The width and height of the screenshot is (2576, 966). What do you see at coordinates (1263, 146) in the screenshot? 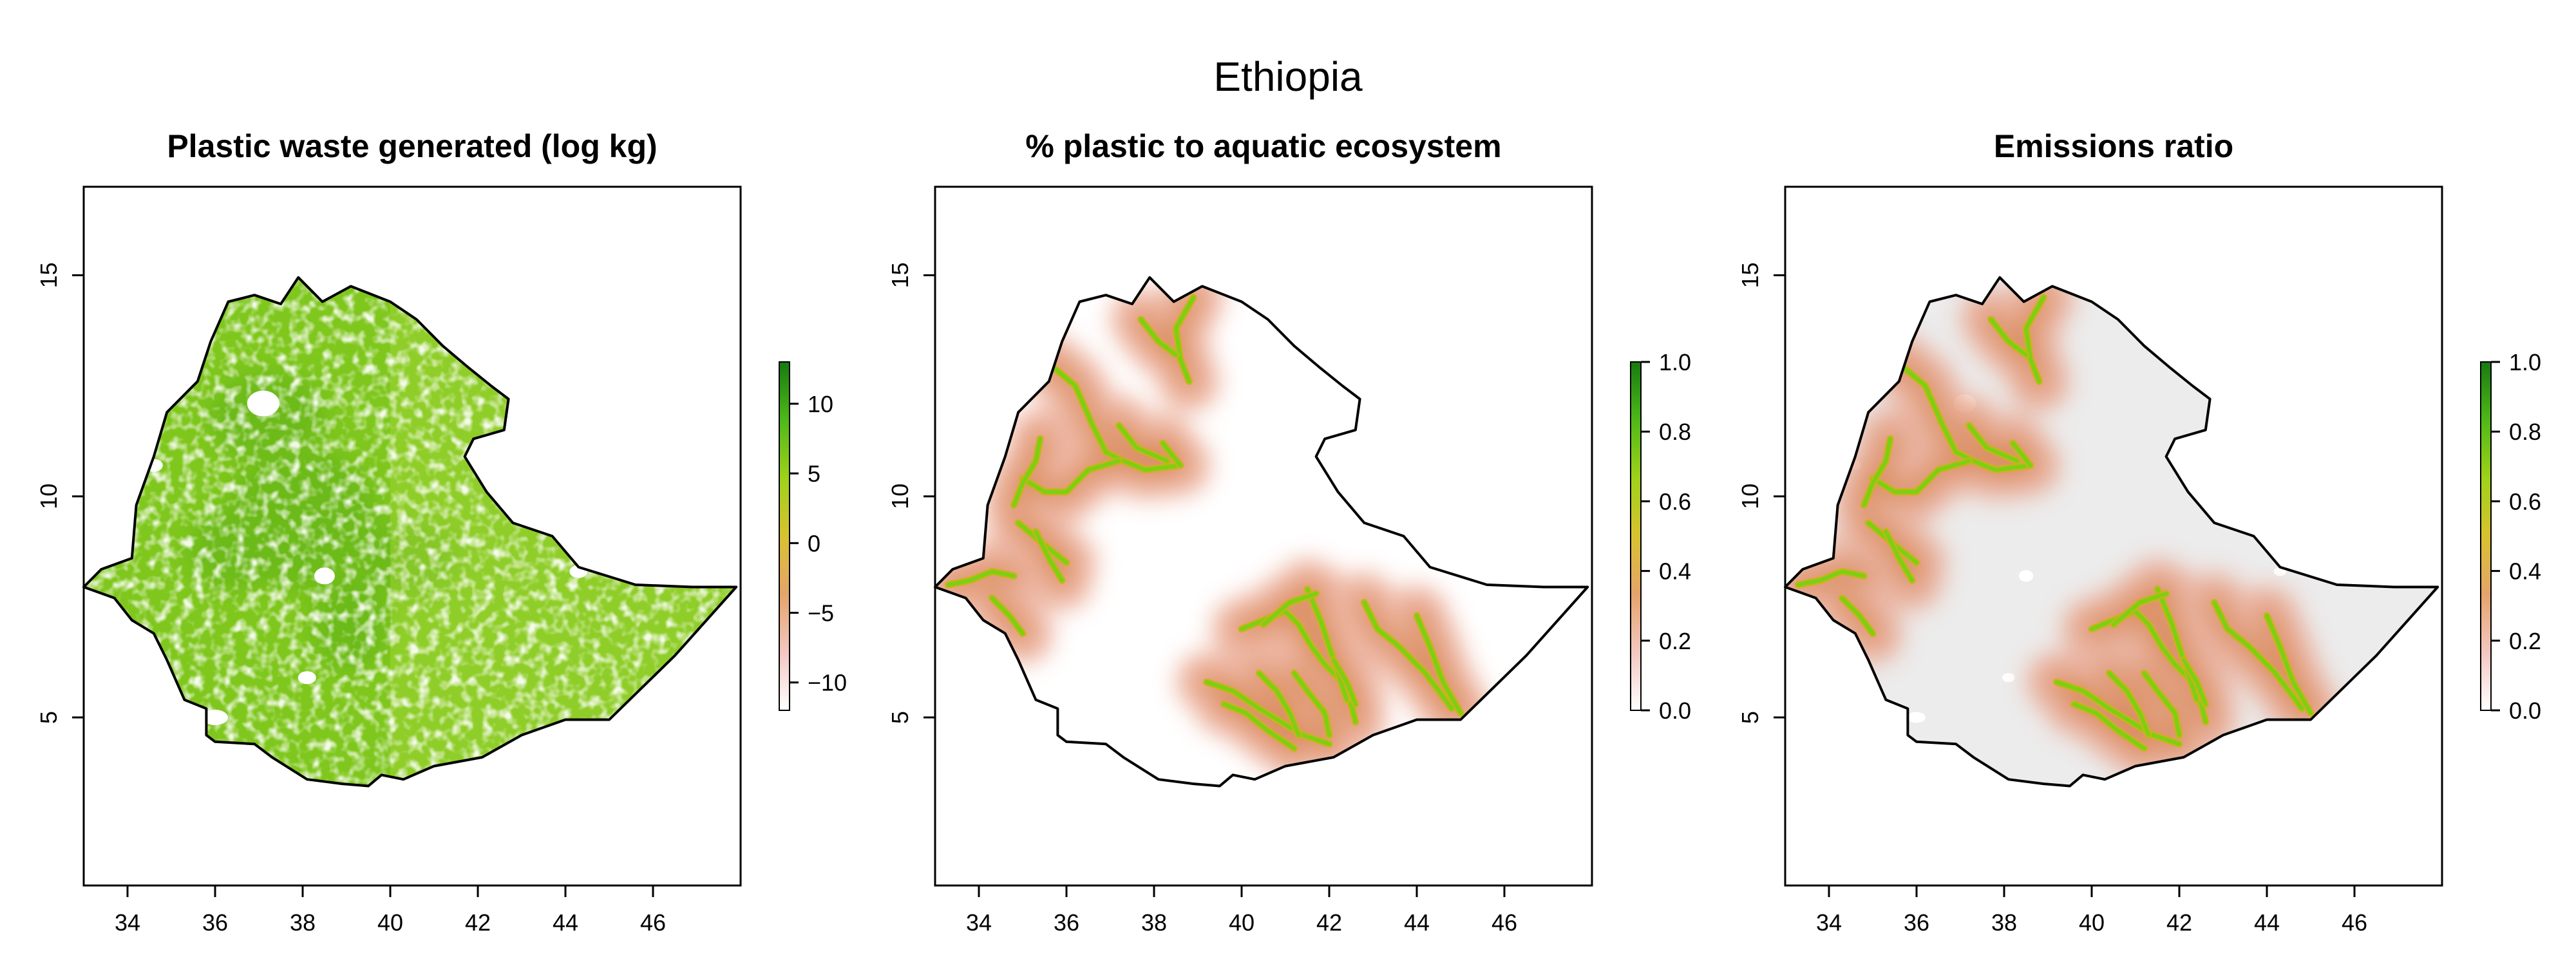
I see `panel-2-title: % plastic to aquatic ecosystem` at bounding box center [1263, 146].